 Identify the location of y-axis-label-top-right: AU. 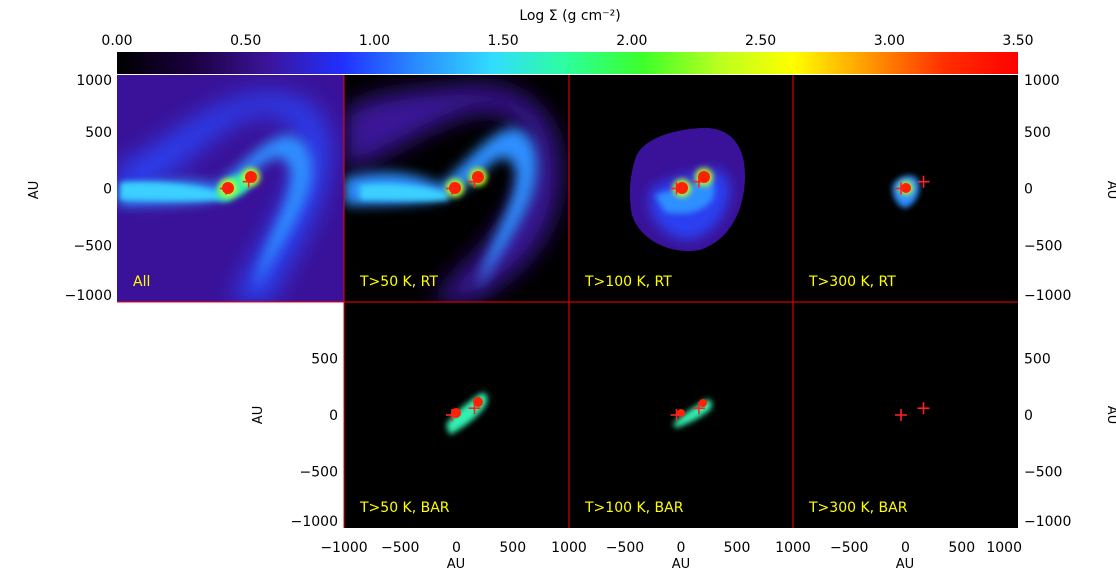
(1110, 190).